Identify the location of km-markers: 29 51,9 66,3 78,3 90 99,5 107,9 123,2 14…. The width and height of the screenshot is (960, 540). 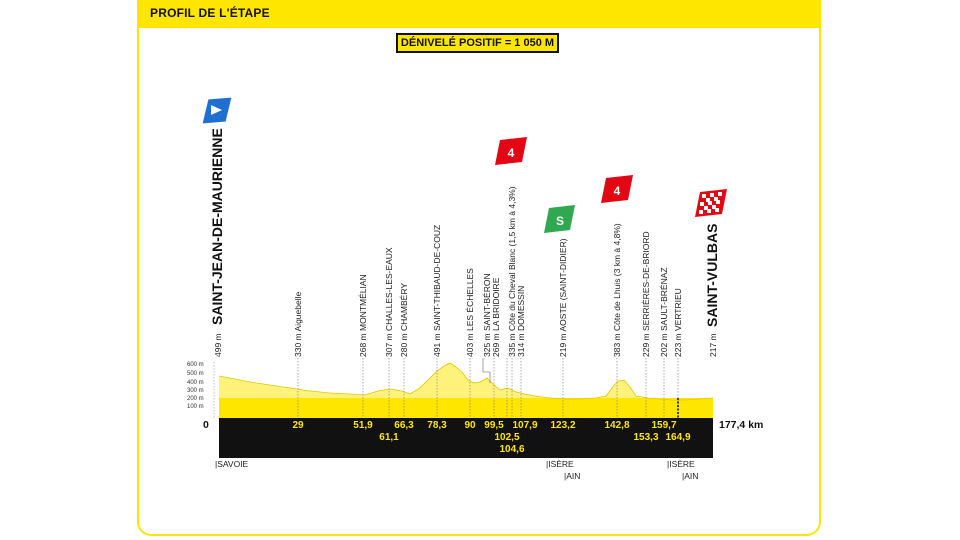
(491, 437).